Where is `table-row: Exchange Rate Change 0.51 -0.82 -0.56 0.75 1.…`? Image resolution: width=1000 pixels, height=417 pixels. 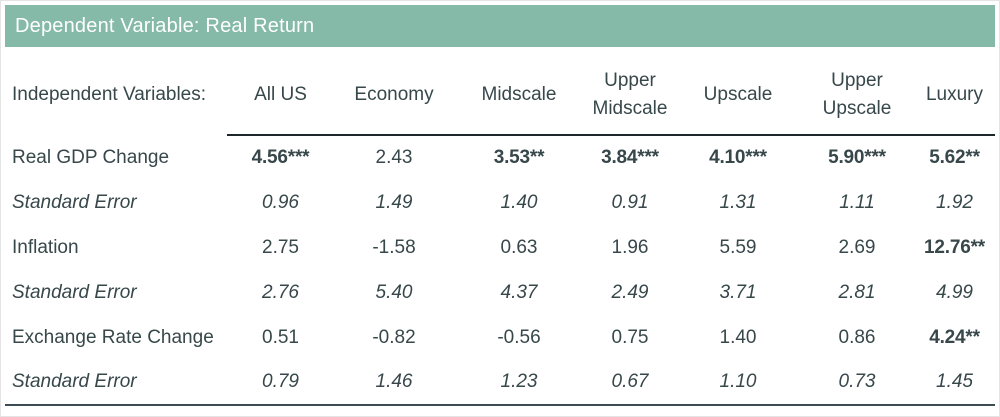 table-row: Exchange Rate Change 0.51 -0.82 -0.56 0.75 1.… is located at coordinates (500, 337).